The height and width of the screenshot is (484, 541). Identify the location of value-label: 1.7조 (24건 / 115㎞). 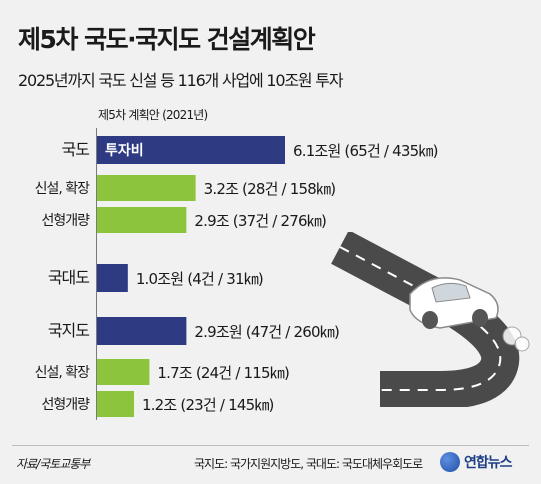
(223, 373).